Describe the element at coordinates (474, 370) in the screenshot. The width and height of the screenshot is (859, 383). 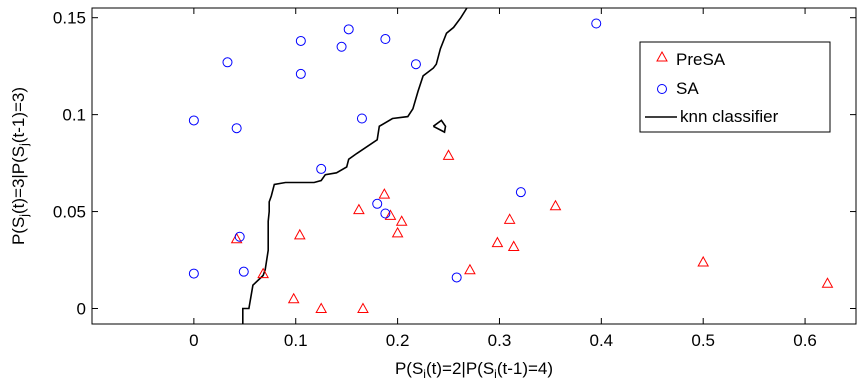
I see `x-axis-label: P(Si(t)=2|P(Si(t-1)=4)` at that location.